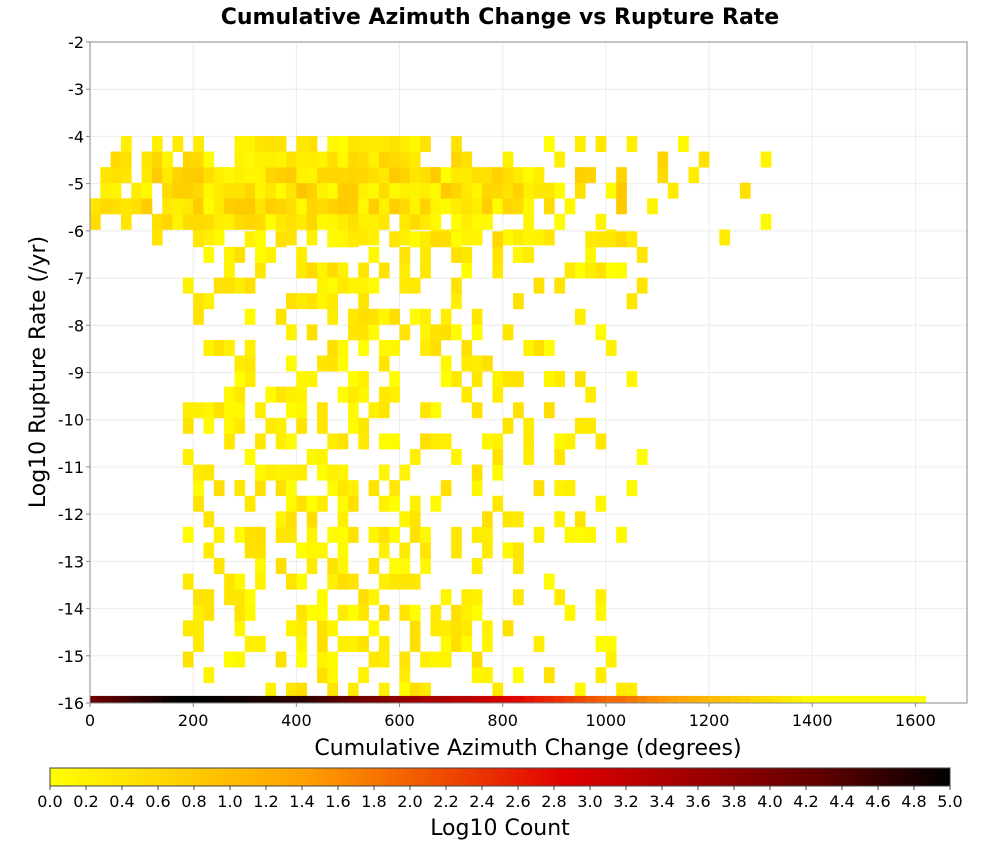 This screenshot has width=1000, height=850. I want to click on y-tick-label: -5, so click(76, 184).